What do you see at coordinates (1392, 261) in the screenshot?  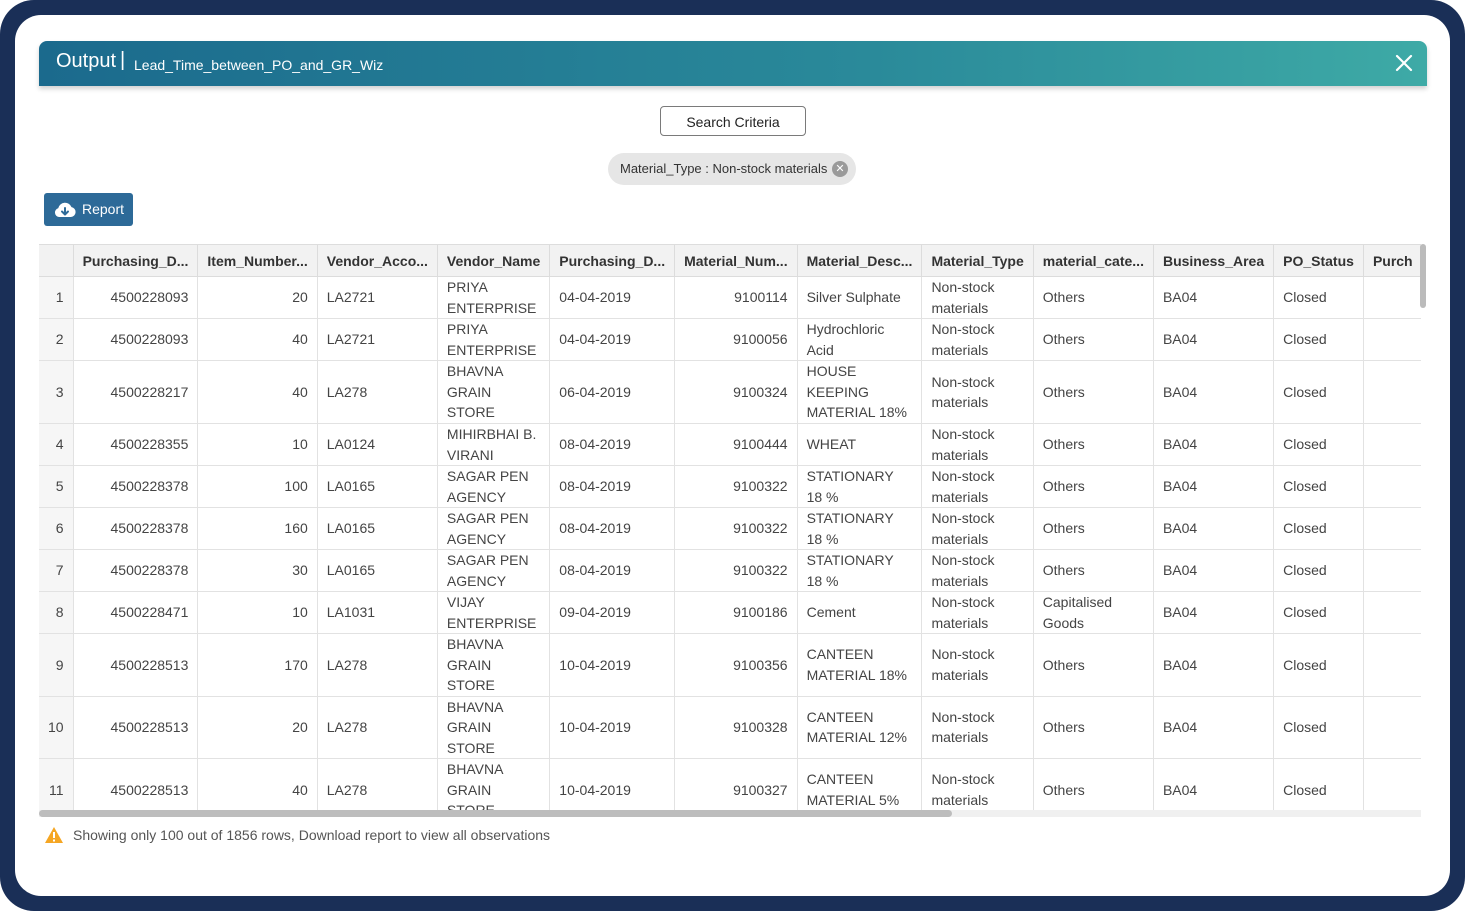 I see `column-header: Purch` at bounding box center [1392, 261].